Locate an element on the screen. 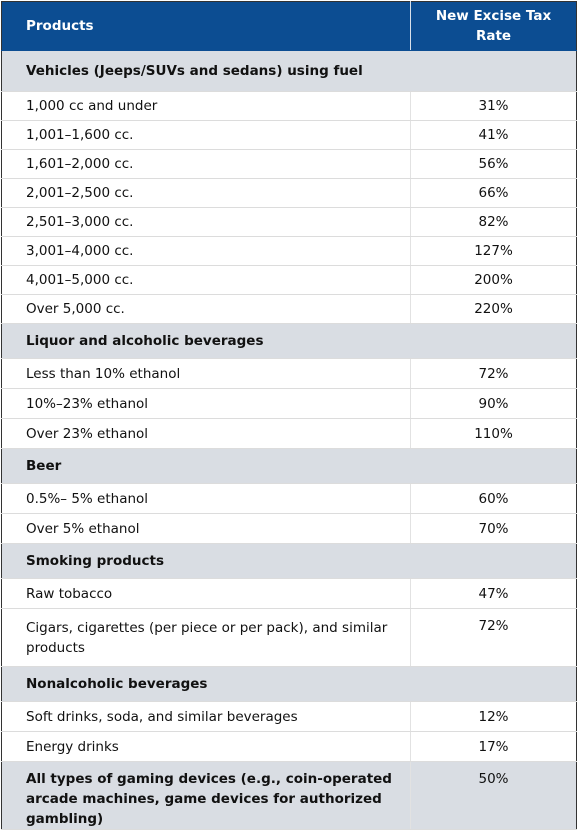 The width and height of the screenshot is (578, 830). rate-cell: 127% is located at coordinates (493, 251).